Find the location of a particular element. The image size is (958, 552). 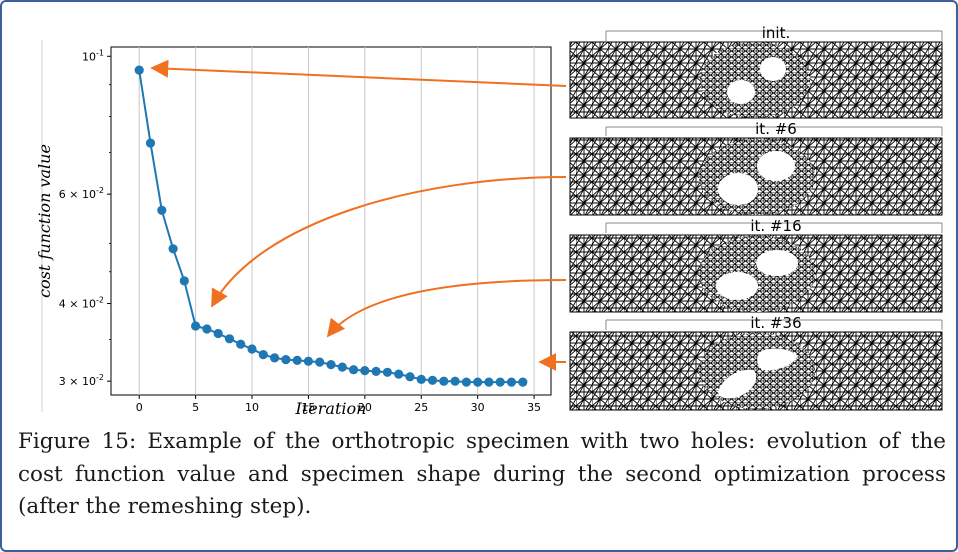

x-tick-label: 20 is located at coordinates (365, 407).